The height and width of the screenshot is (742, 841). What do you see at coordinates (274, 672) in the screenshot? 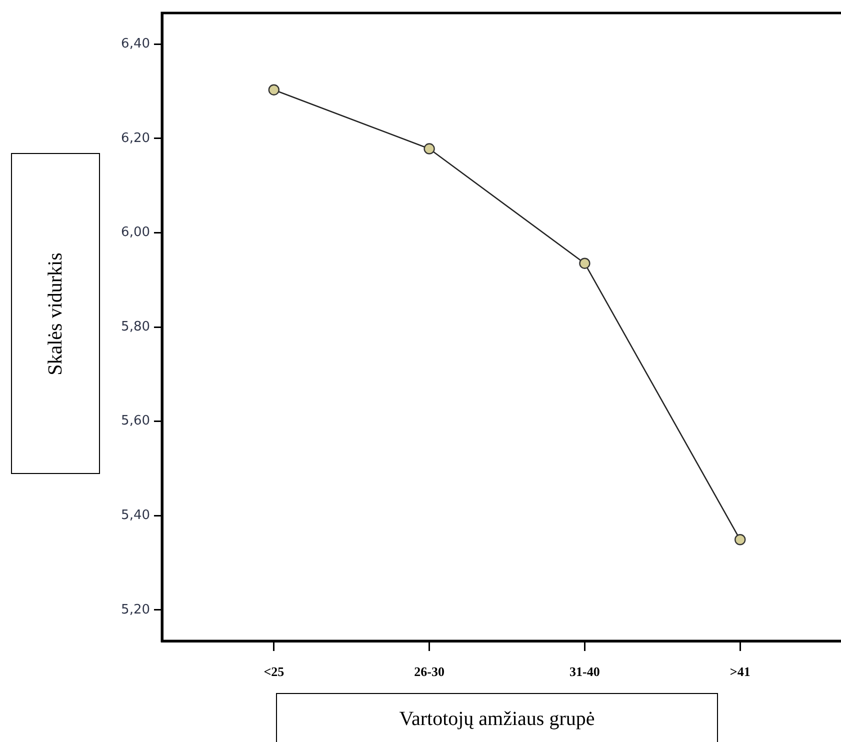
I see `x-tick-label: <25` at bounding box center [274, 672].